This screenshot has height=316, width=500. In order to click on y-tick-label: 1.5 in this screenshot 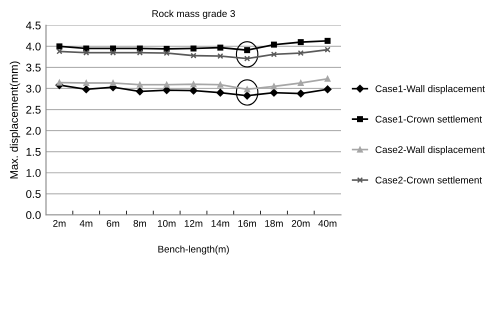, I will do `click(33, 152)`.